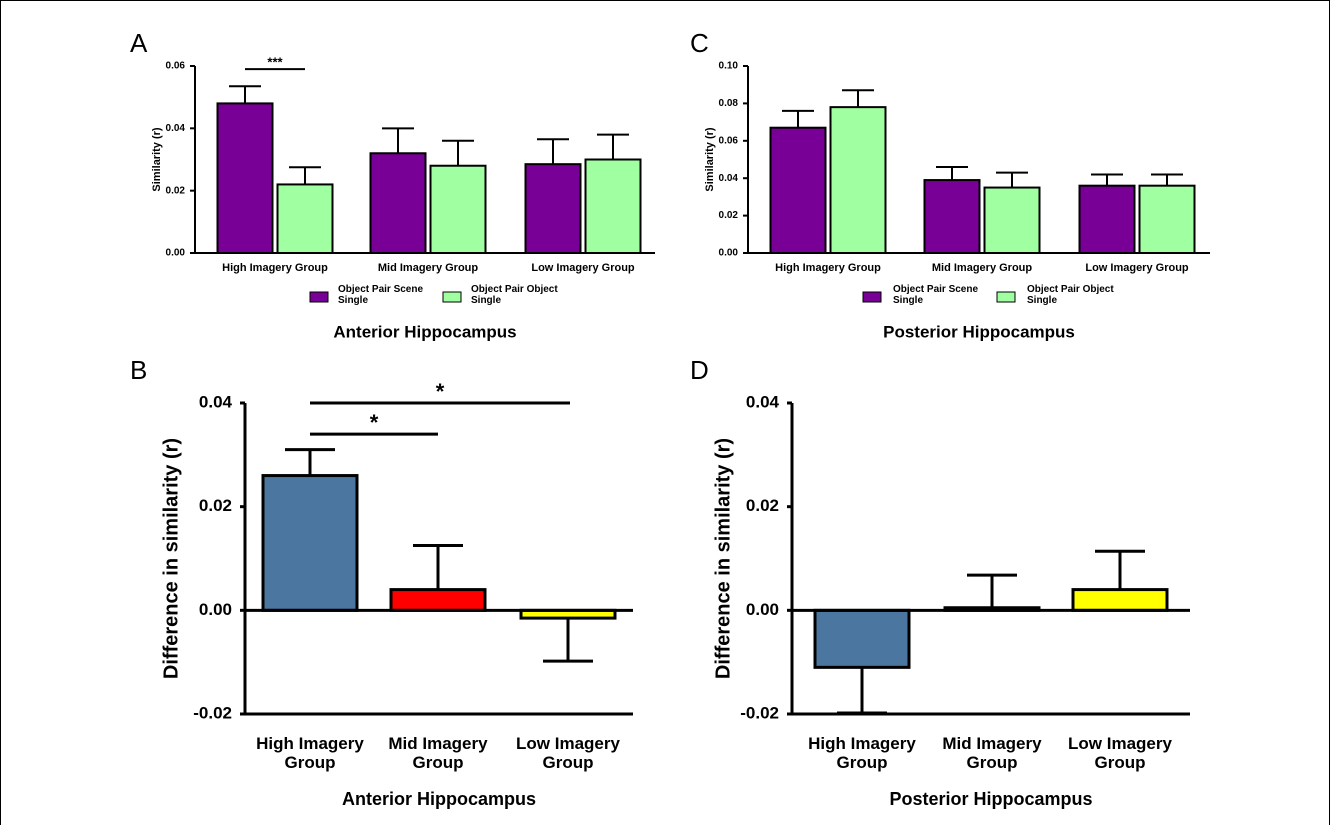  What do you see at coordinates (729, 103) in the screenshot?
I see `y-tick-label: 0.08` at bounding box center [729, 103].